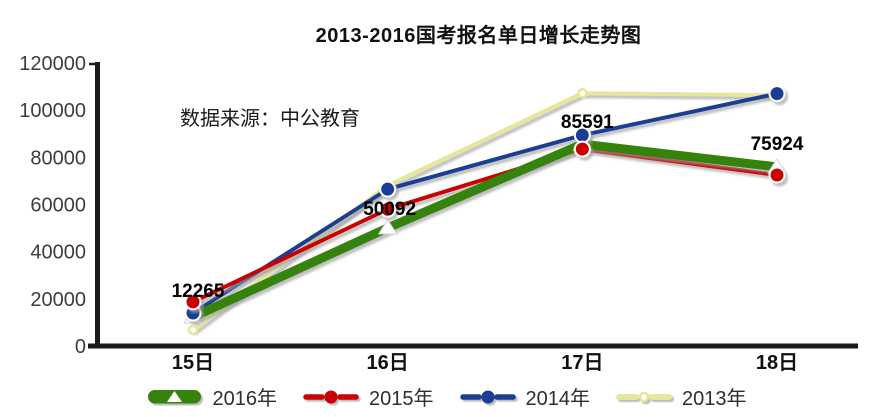 Image resolution: width=893 pixels, height=417 pixels. What do you see at coordinates (478, 36) in the screenshot?
I see `chart-title: 2013-2016国考报名单日增长走势图` at bounding box center [478, 36].